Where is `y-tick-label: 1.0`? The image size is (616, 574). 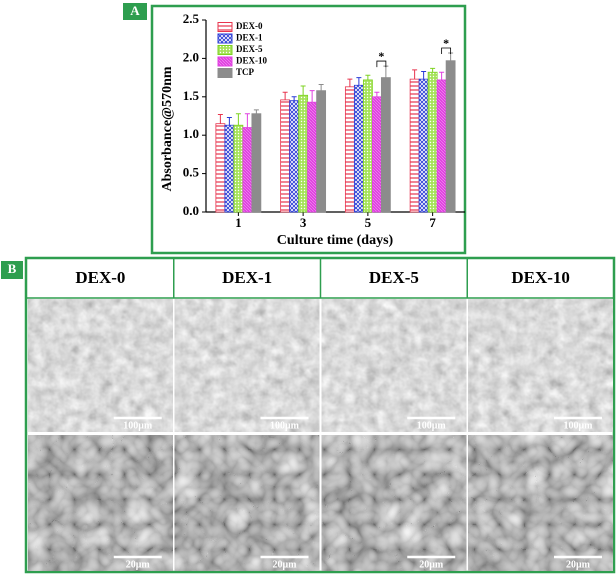 y-tick-label: 1.0 is located at coordinates (191, 133).